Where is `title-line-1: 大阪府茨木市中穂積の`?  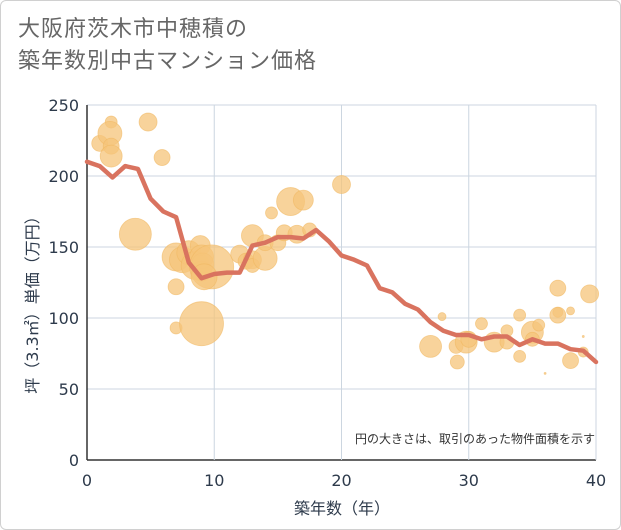 title-line-1: 大阪府茨木市中穂積の is located at coordinates (133, 29).